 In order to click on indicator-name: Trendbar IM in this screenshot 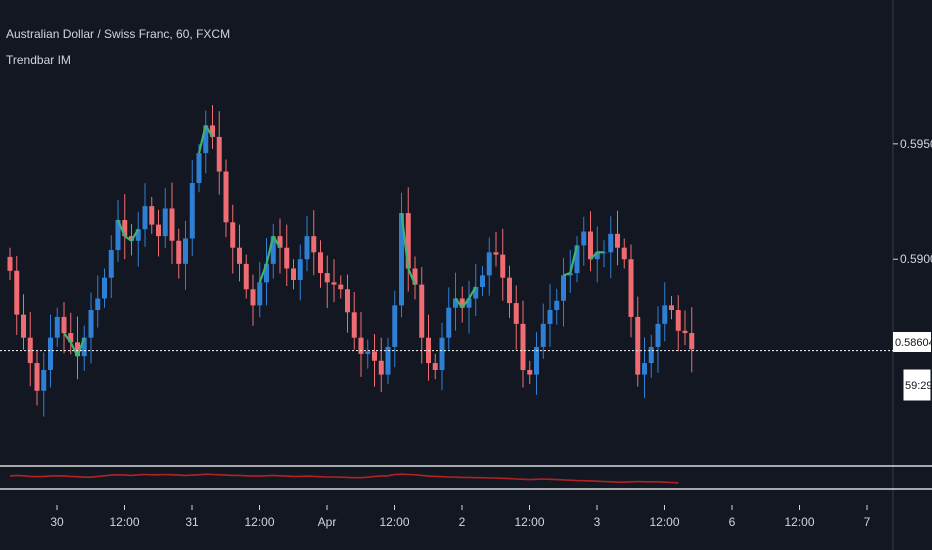, I will do `click(38, 60)`.